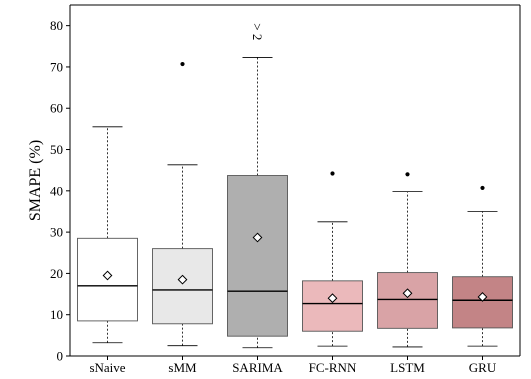 The width and height of the screenshot is (531, 379). I want to click on mean-marker-fc-rnn, so click(332, 298).